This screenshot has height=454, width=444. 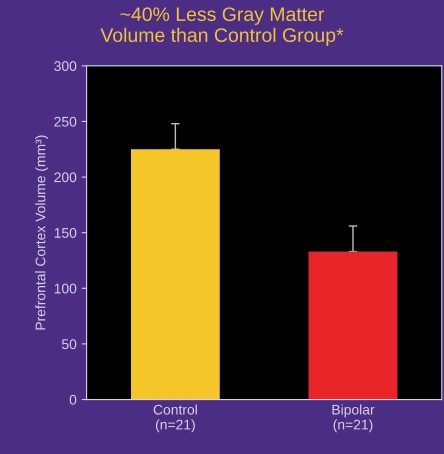 What do you see at coordinates (222, 26) in the screenshot?
I see `chart-title: ~40% Less Gray Matter Volume than Control Group*` at bounding box center [222, 26].